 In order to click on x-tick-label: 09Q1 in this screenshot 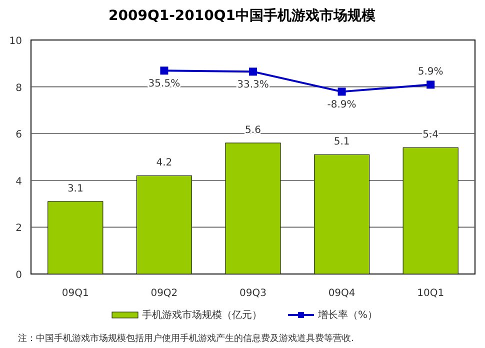, I will do `click(75, 293)`.